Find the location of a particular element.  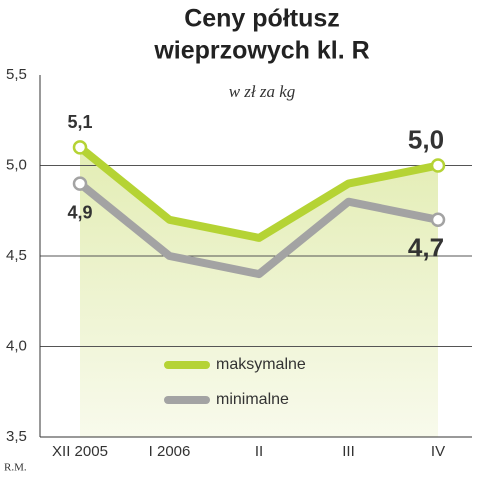

x-tick-label: IV is located at coordinates (438, 451).